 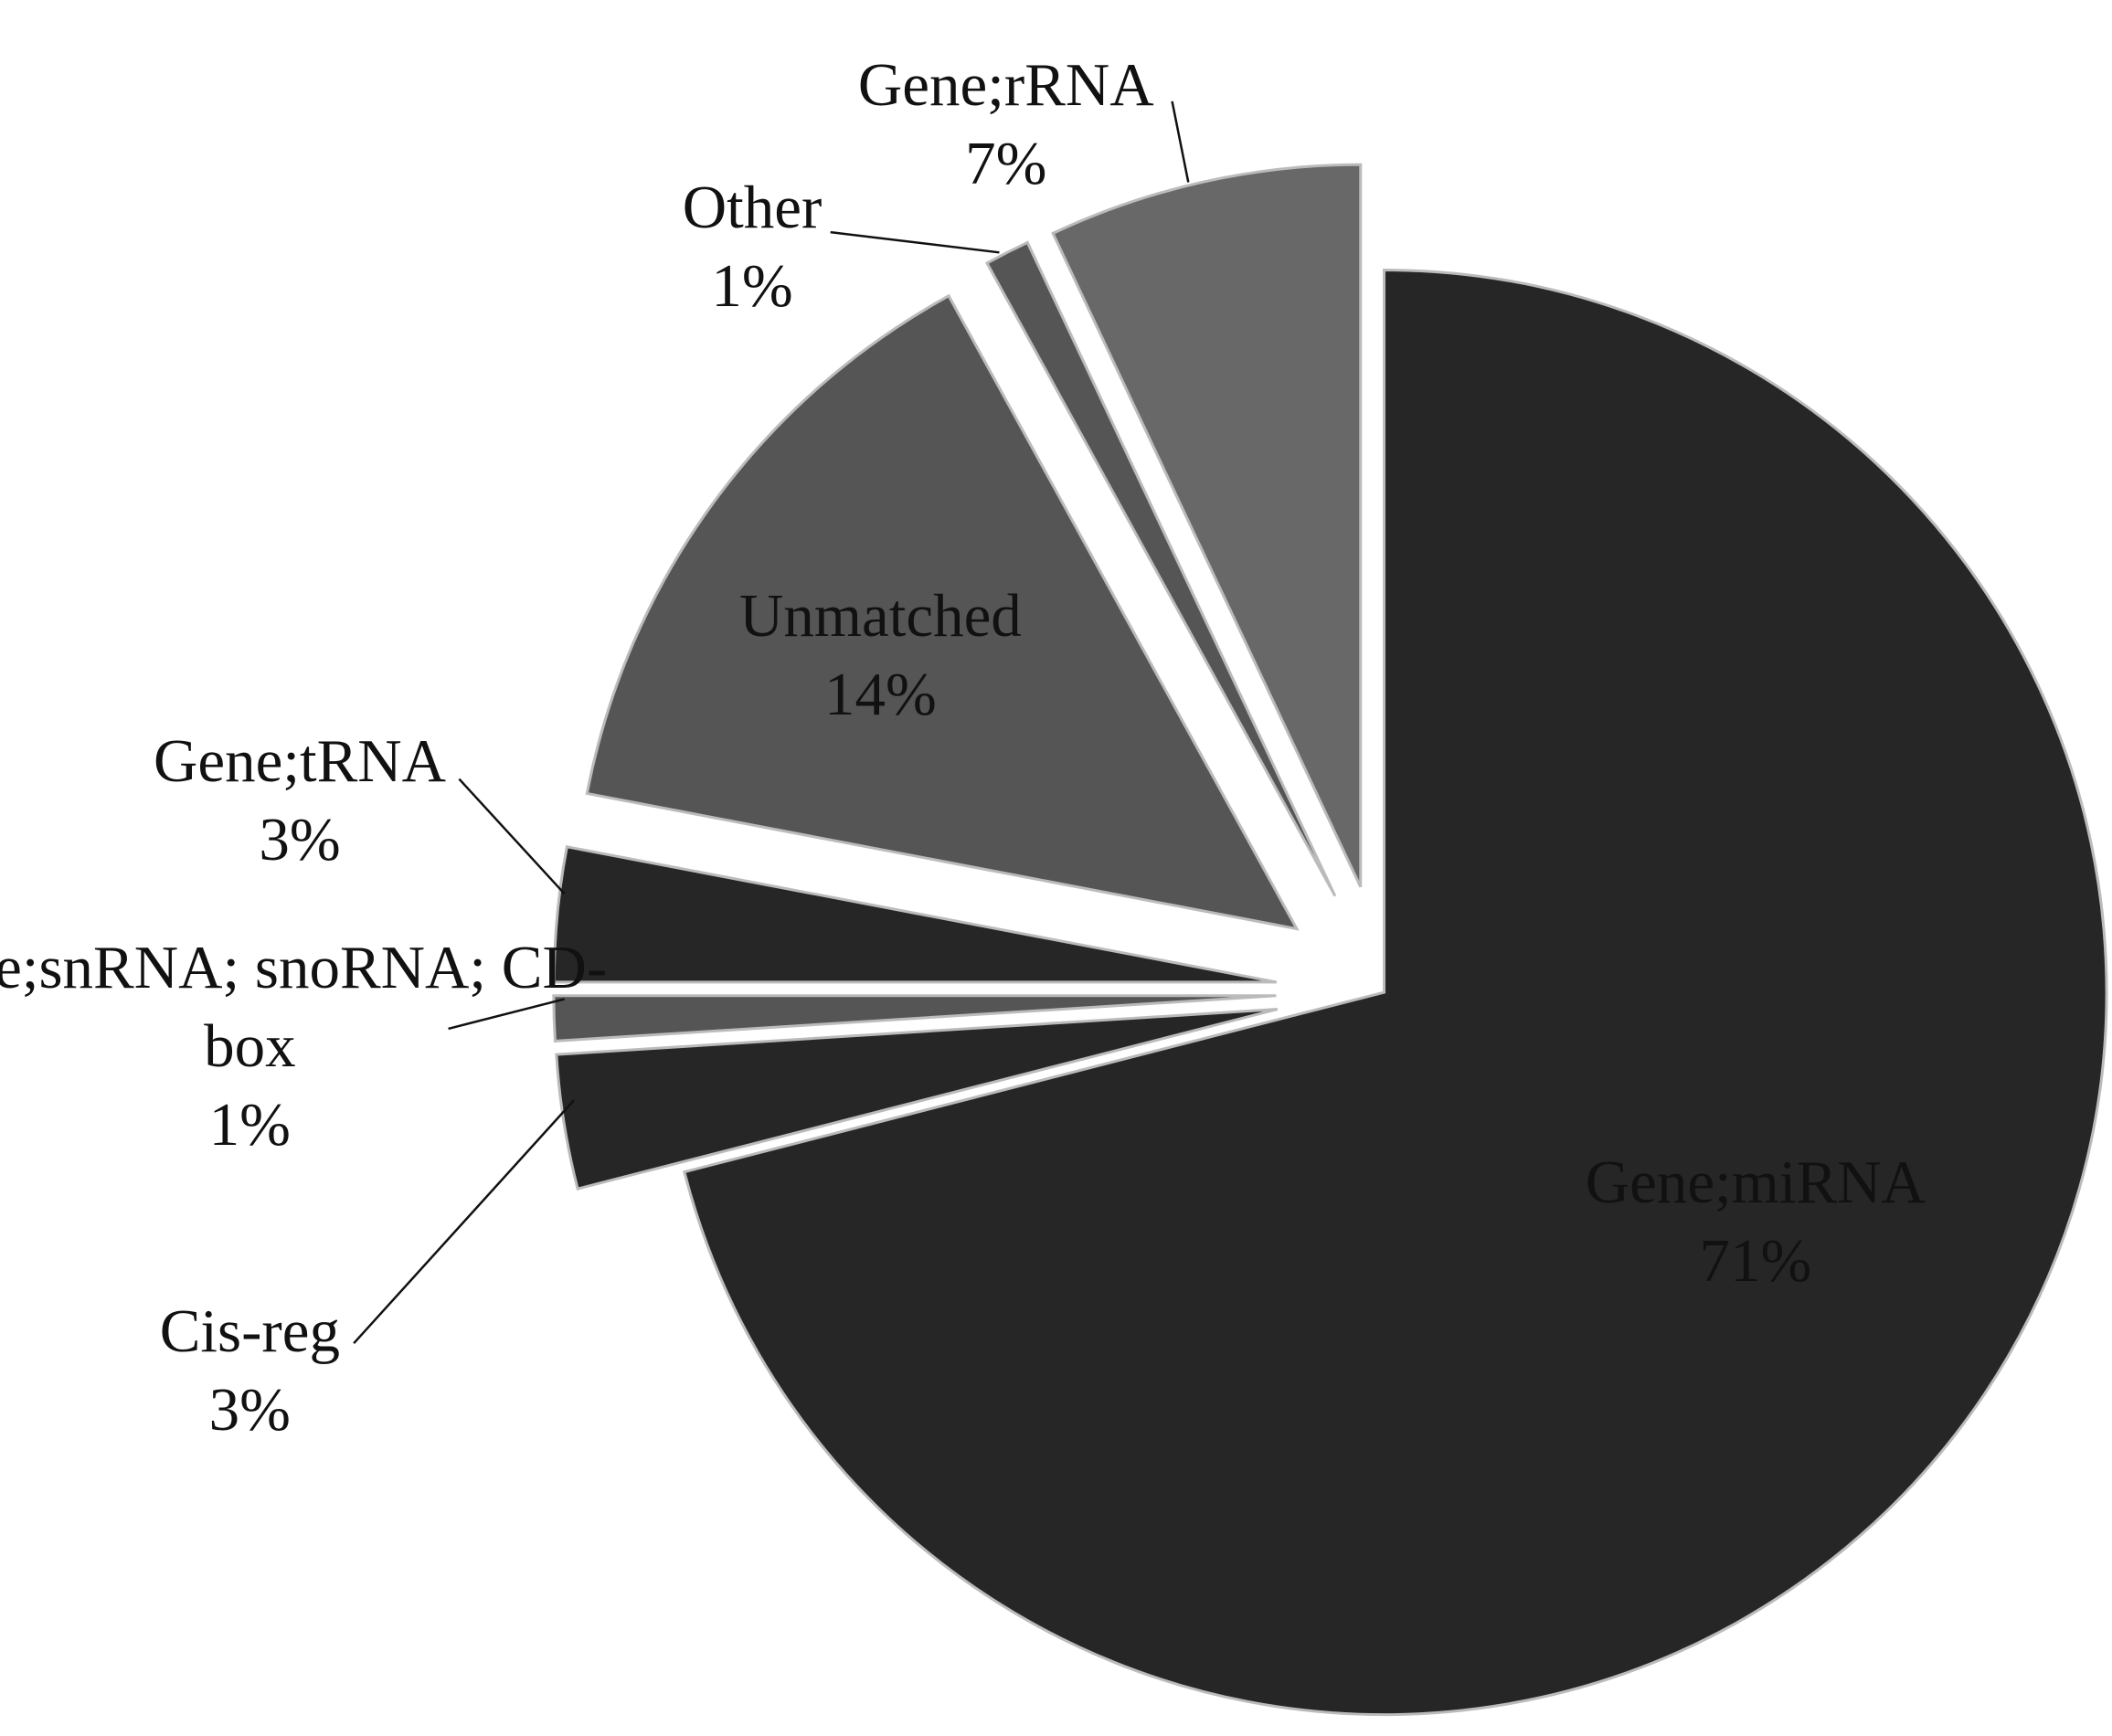 I want to click on category-label: Gene;rRNA, so click(x=1005, y=84).